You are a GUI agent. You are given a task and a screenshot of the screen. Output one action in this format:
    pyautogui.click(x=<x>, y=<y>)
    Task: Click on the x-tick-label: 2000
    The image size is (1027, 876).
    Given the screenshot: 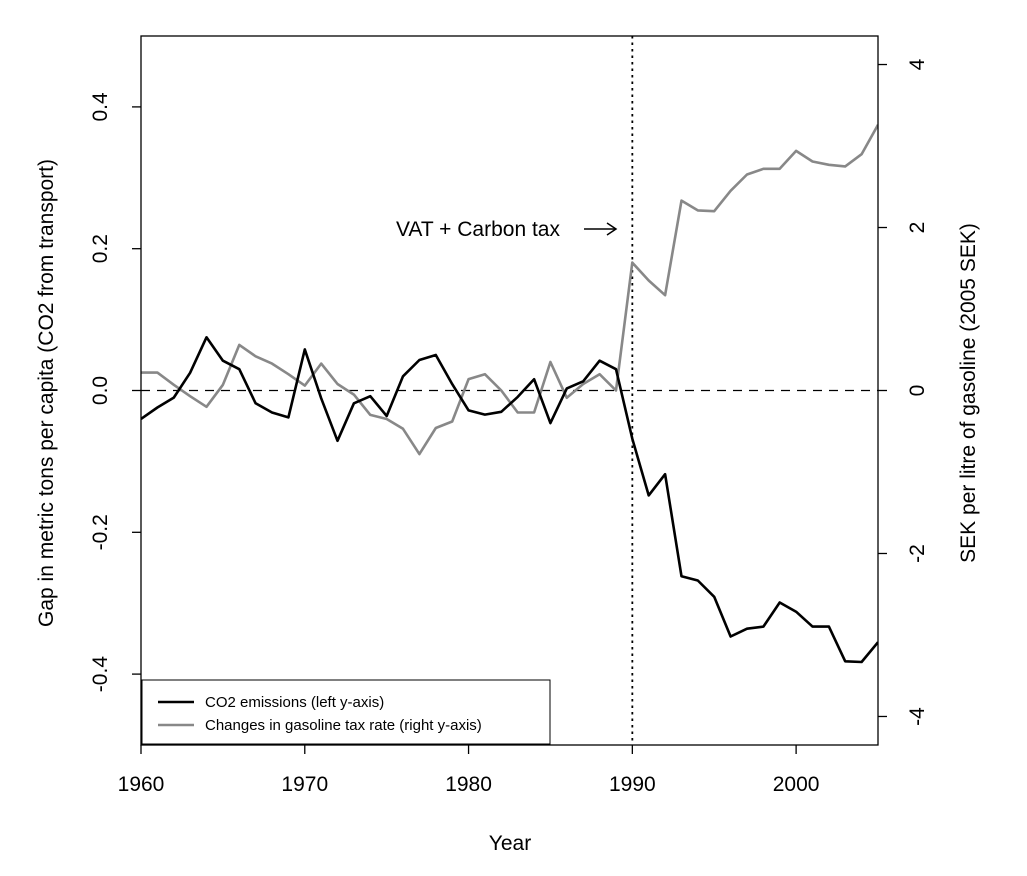 What is the action you would take?
    pyautogui.click(x=796, y=784)
    